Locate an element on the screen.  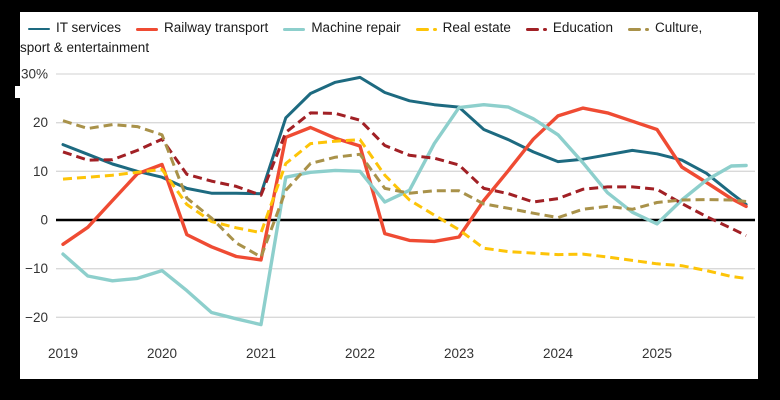
machine-repair-line-swatch-icon is located at coordinates (294, 28).